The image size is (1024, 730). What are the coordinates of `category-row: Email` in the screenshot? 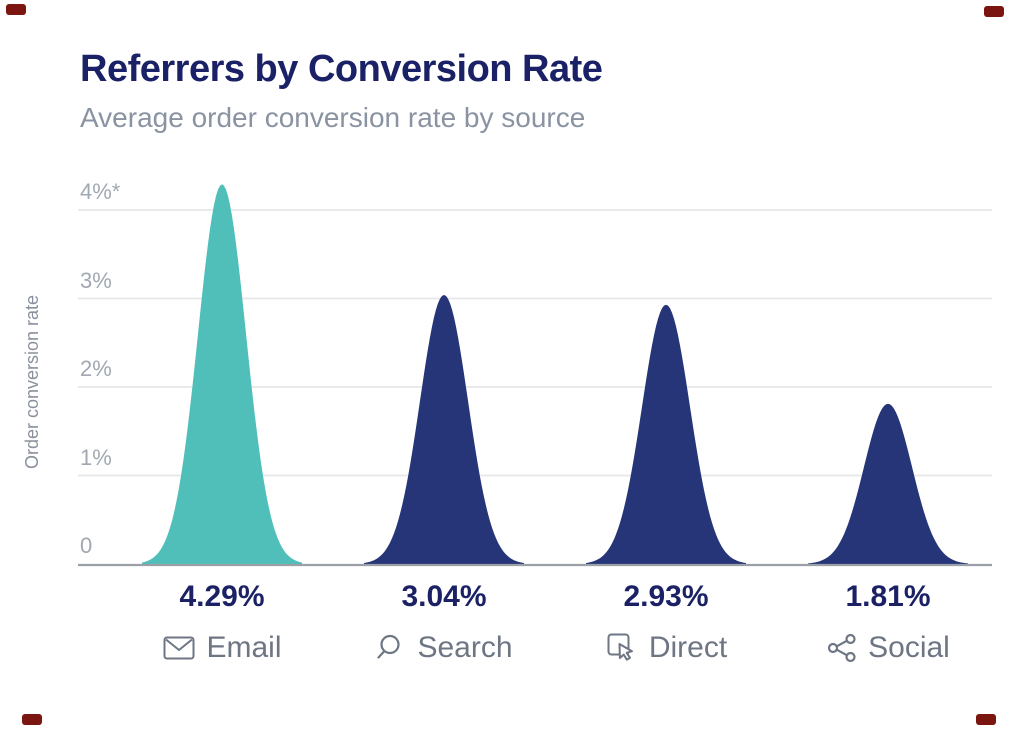 It's located at (222, 648).